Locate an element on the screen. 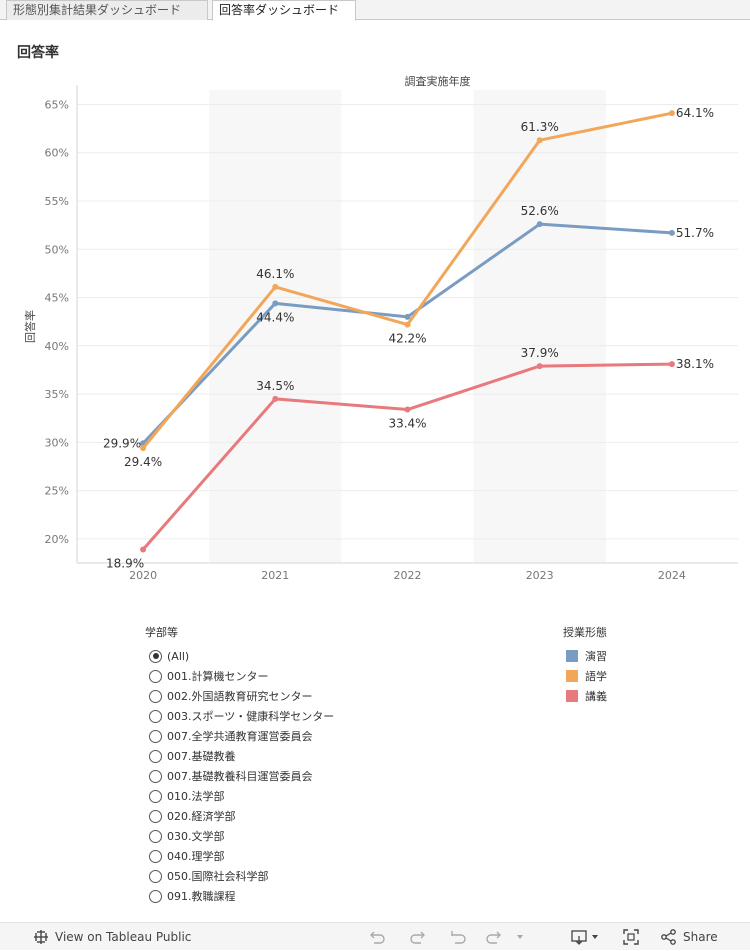  share-button: Share is located at coordinates (689, 937).